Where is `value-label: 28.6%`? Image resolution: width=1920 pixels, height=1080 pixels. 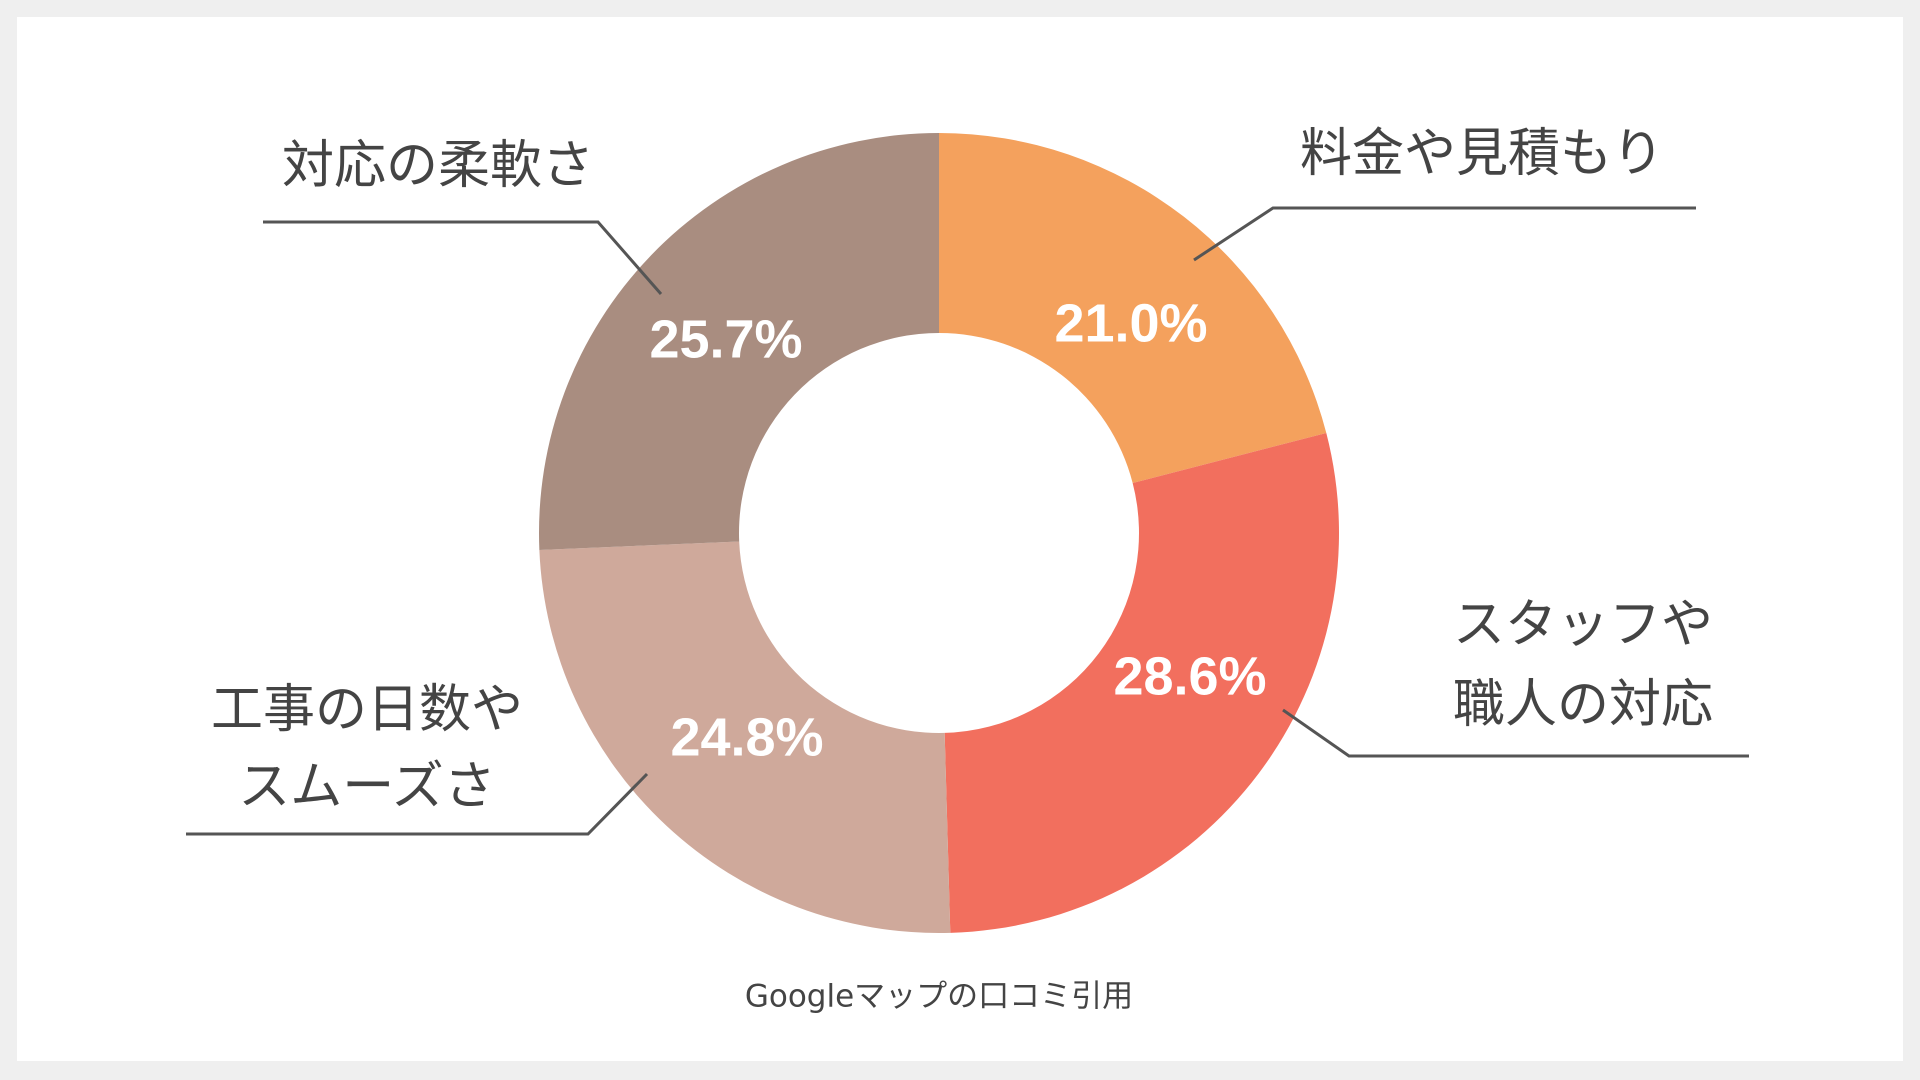
value-label: 28.6% is located at coordinates (1189, 676).